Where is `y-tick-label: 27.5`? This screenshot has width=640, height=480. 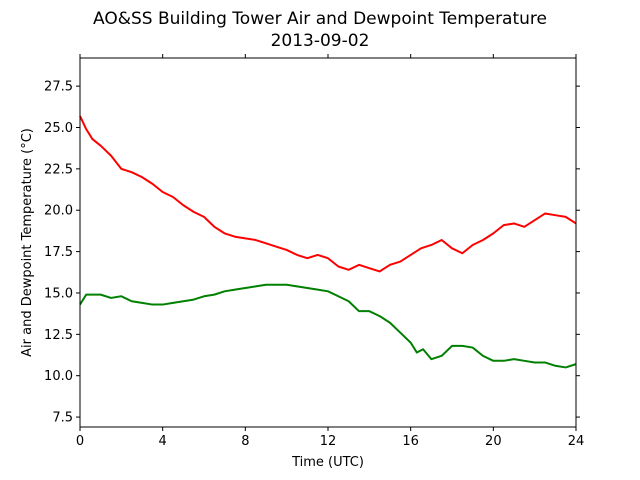
y-tick-label: 27.5 is located at coordinates (58, 87).